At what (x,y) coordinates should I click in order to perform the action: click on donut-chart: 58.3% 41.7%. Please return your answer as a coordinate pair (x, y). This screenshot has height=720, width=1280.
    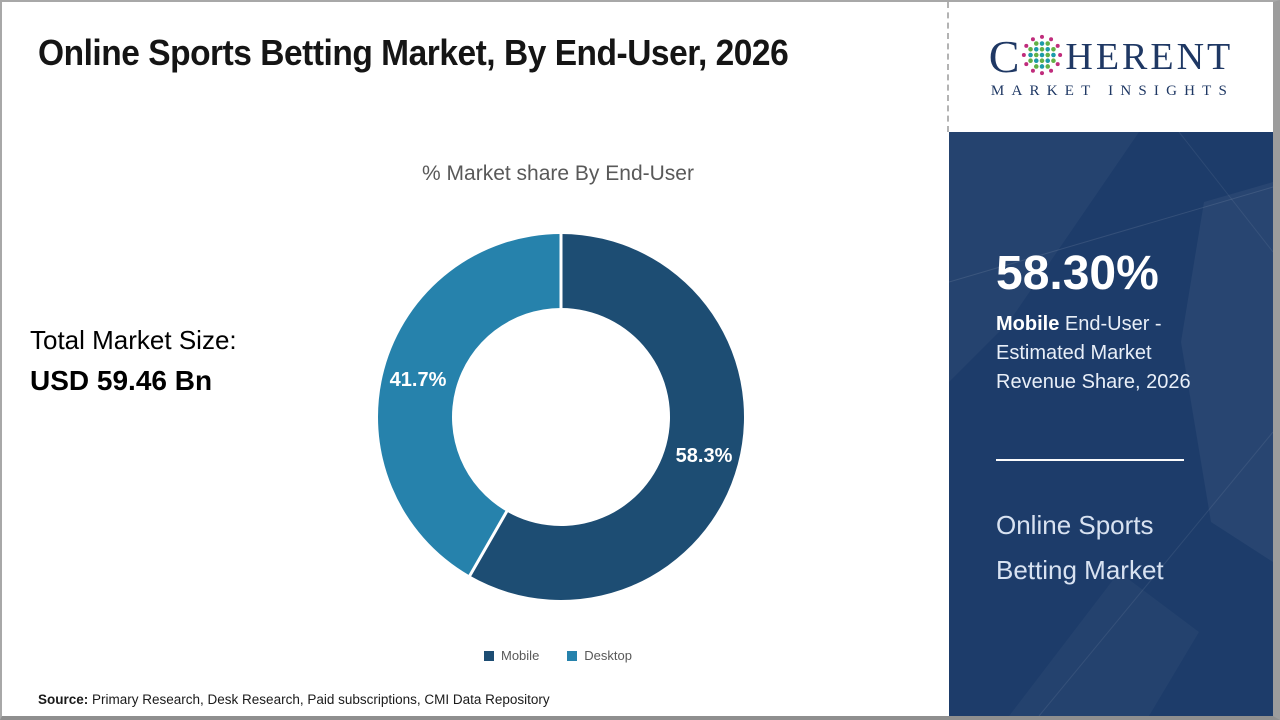
    Looking at the image, I should click on (561, 416).